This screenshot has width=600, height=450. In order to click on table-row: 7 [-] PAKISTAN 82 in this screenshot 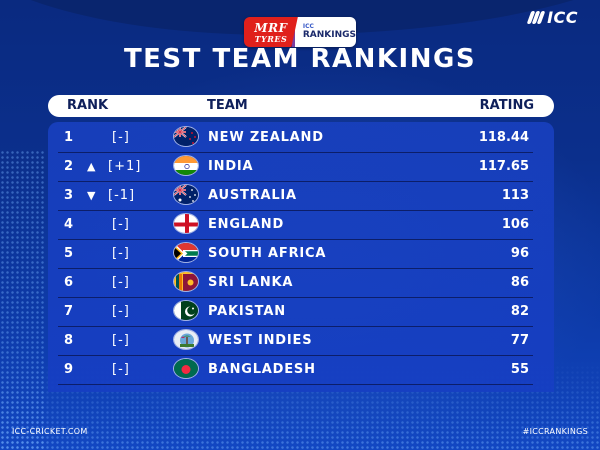, I will do `click(295, 312)`.